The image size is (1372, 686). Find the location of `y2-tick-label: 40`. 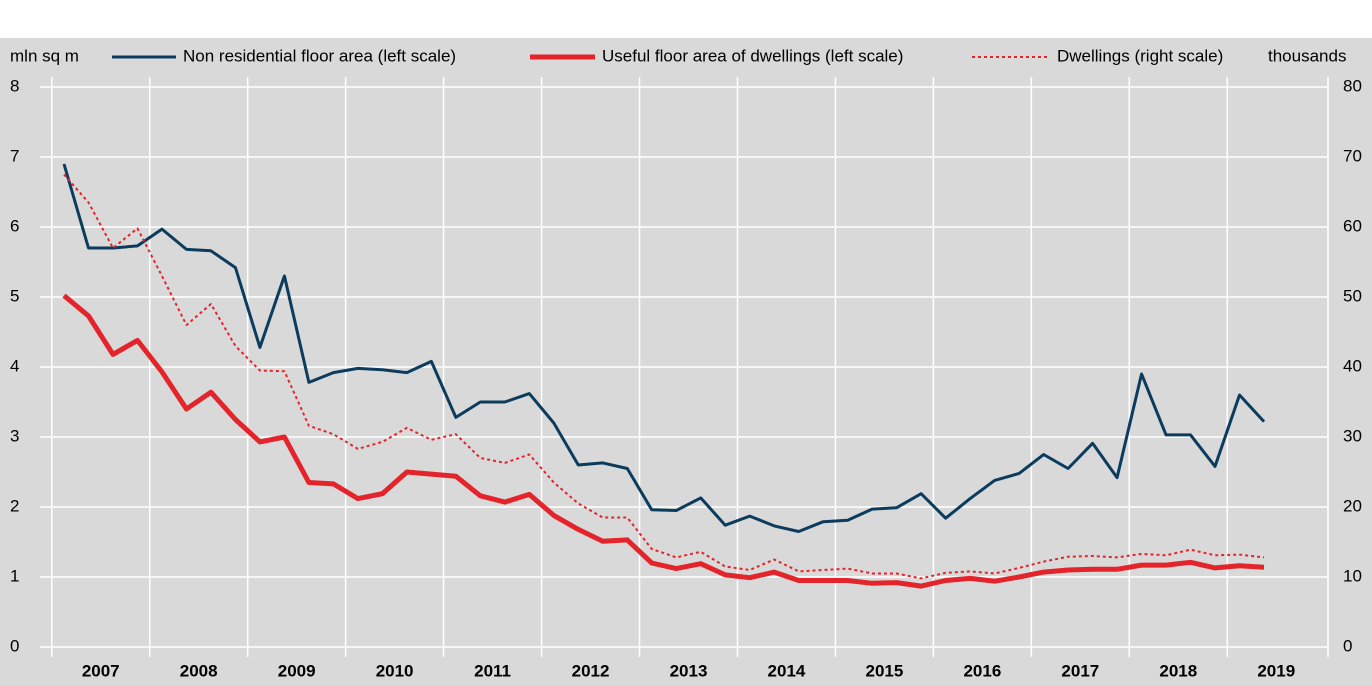

y2-tick-label: 40 is located at coordinates (1352, 365).